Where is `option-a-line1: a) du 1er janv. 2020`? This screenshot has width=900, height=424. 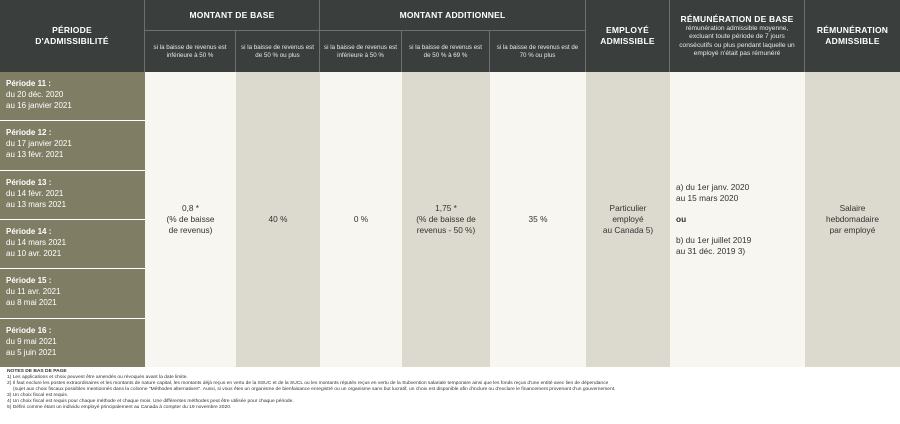
option-a-line1: a) du 1er janv. 2020 is located at coordinates (713, 187).